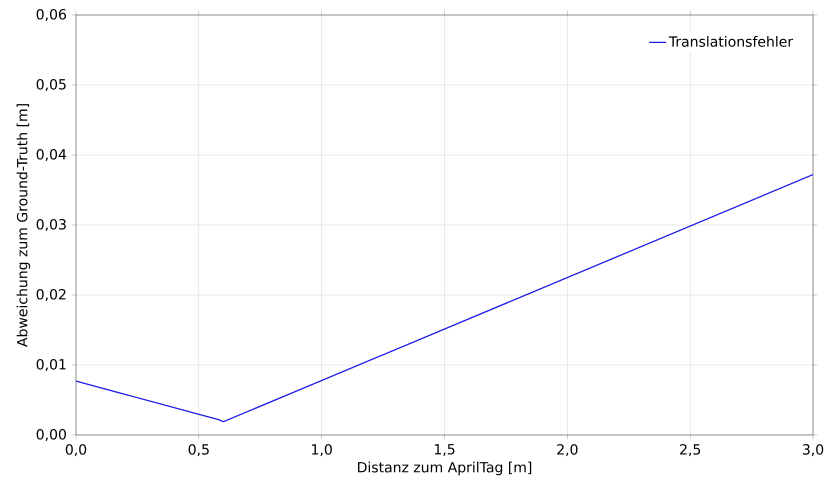 The image size is (833, 499). What do you see at coordinates (51, 155) in the screenshot?
I see `y-tick-label: 0,04` at bounding box center [51, 155].